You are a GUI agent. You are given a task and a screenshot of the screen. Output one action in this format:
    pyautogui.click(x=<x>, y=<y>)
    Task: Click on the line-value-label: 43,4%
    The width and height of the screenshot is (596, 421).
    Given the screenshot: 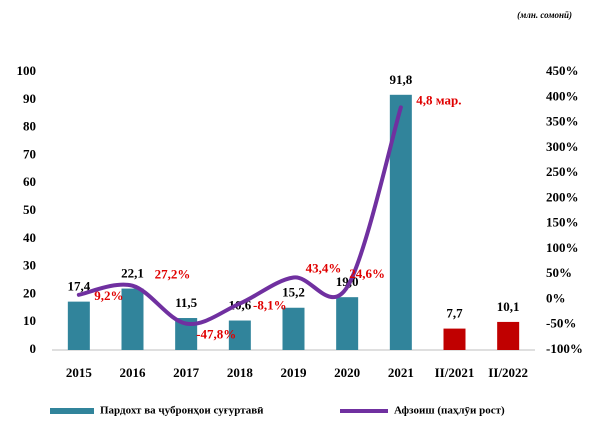 What is the action you would take?
    pyautogui.click(x=324, y=268)
    